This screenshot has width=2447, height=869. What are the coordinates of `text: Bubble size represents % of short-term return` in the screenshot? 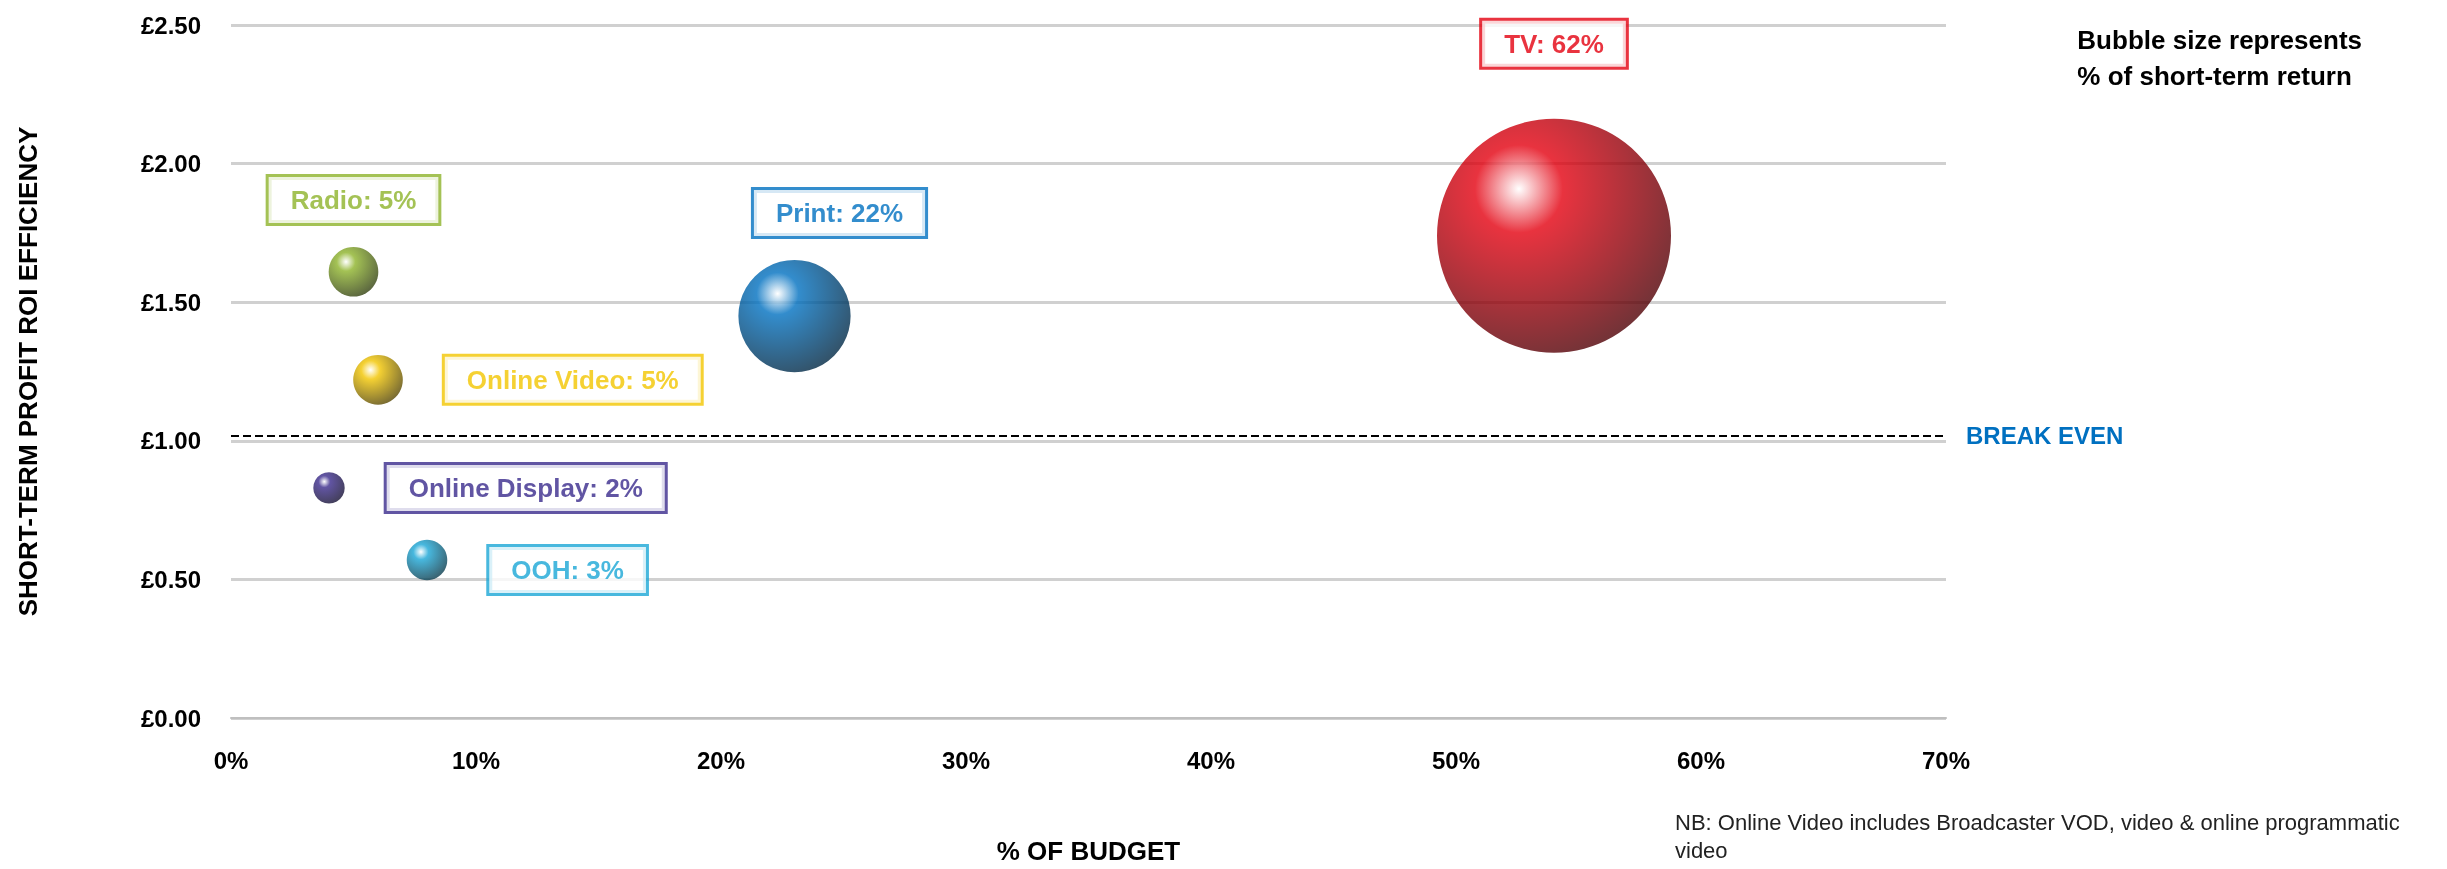 It's located at (2219, 58).